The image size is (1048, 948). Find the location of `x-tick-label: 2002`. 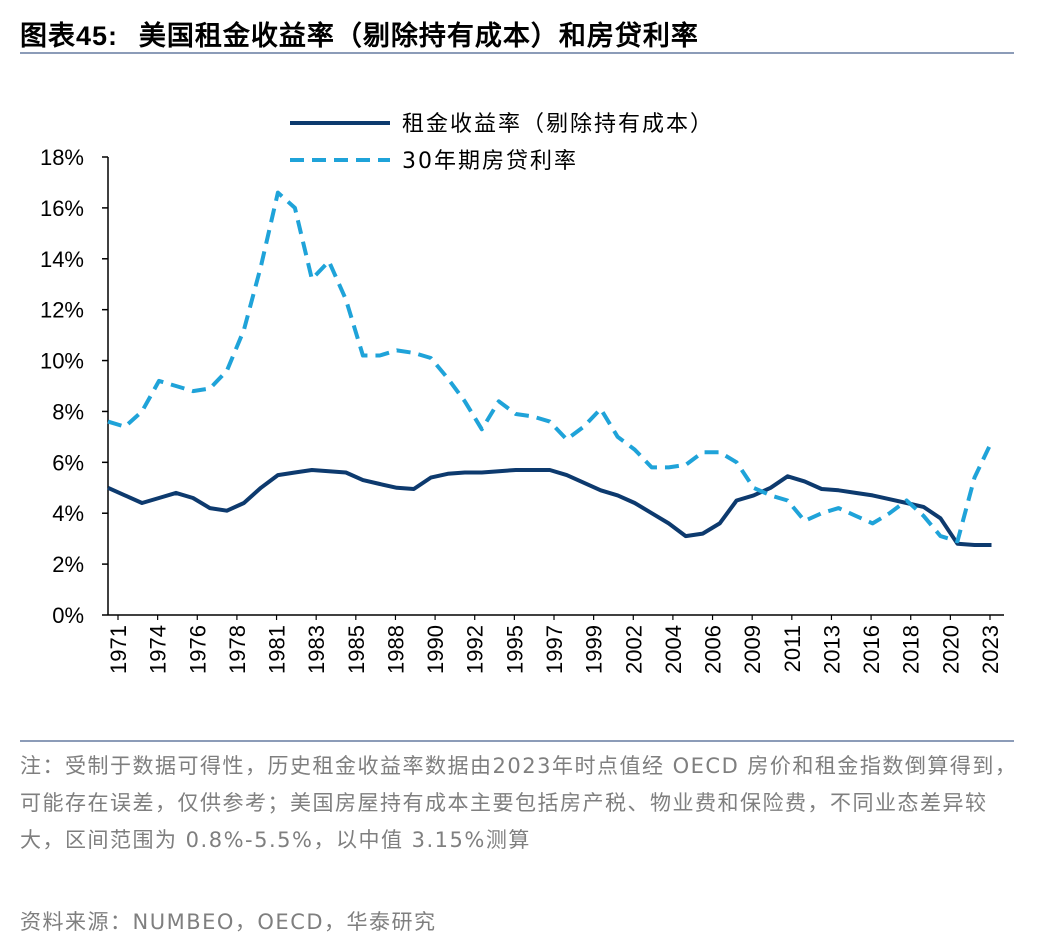

x-tick-label: 2002 is located at coordinates (633, 649).